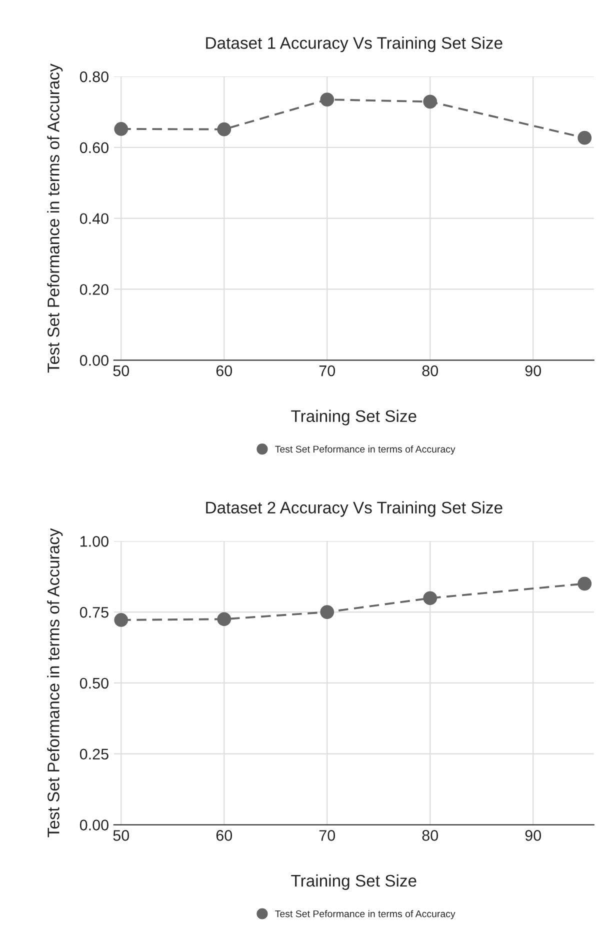 The height and width of the screenshot is (933, 606). What do you see at coordinates (94, 541) in the screenshot?
I see `y-tick-label: 1.00` at bounding box center [94, 541].